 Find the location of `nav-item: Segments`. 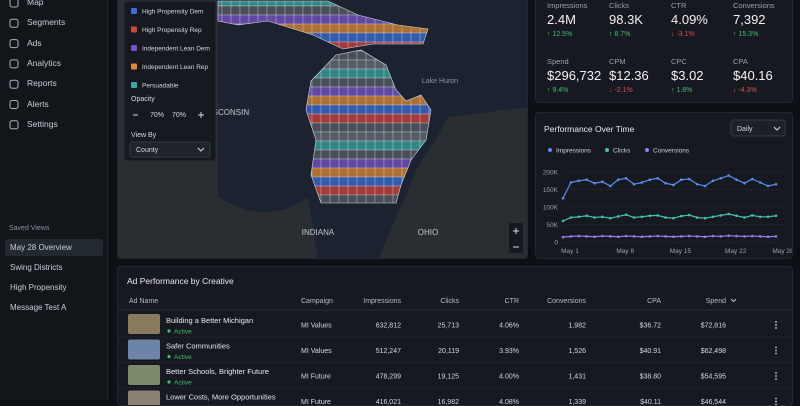

nav-item: Segments is located at coordinates (46, 22).